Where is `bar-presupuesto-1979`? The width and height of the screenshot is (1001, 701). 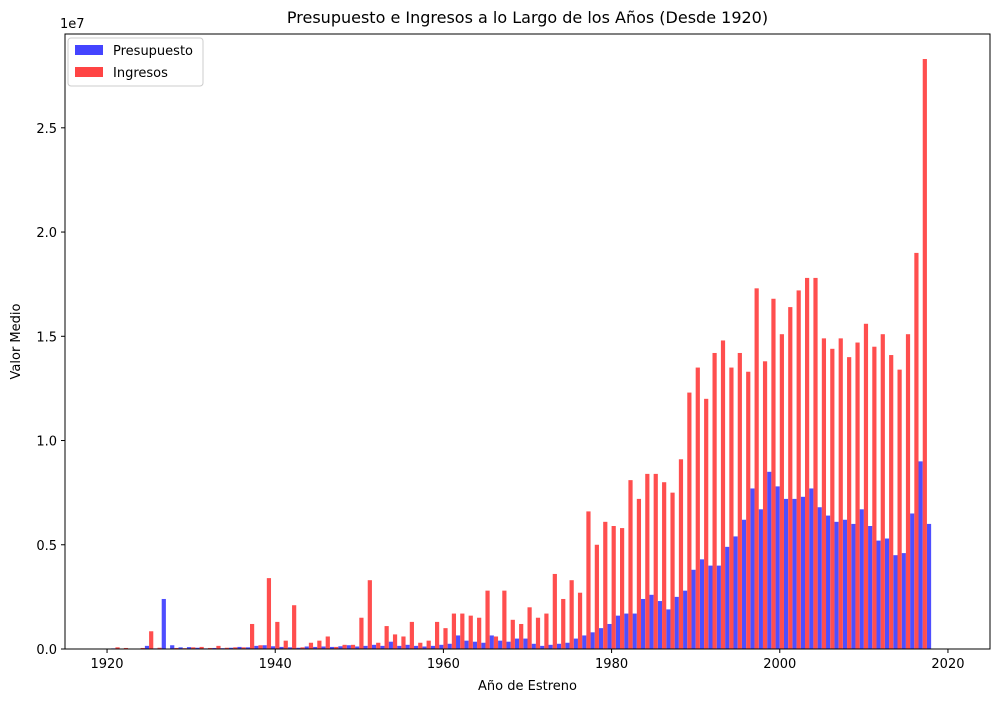 bar-presupuesto-1979 is located at coordinates (601, 638).